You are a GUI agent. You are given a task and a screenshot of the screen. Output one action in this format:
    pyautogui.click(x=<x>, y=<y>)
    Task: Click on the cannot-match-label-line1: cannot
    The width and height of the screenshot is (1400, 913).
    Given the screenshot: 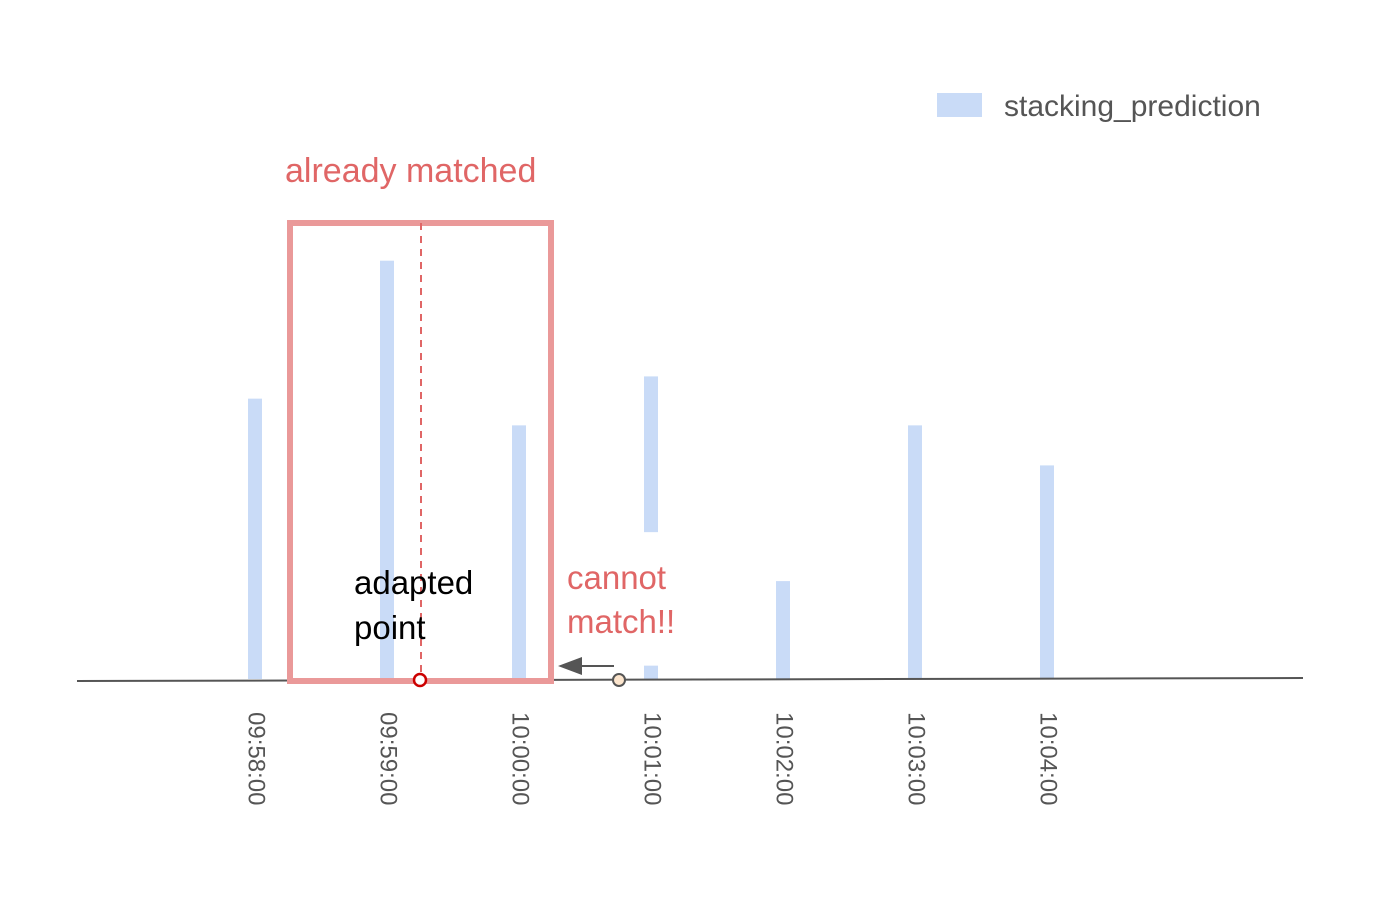 What is the action you would take?
    pyautogui.click(x=616, y=577)
    